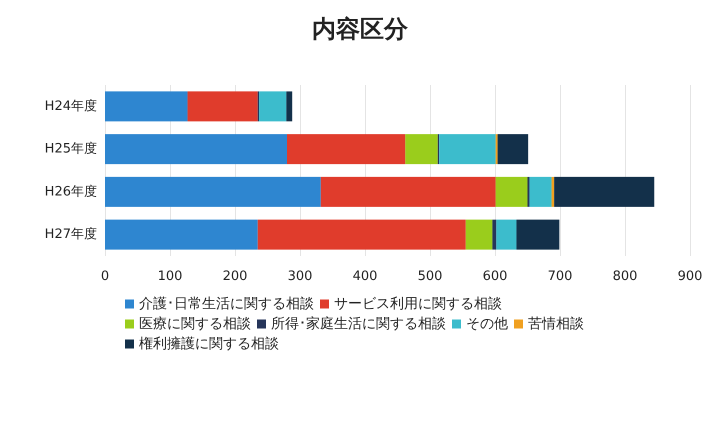 This screenshot has width=720, height=436. What do you see at coordinates (430, 276) in the screenshot?
I see `x-tick-label: 500` at bounding box center [430, 276].